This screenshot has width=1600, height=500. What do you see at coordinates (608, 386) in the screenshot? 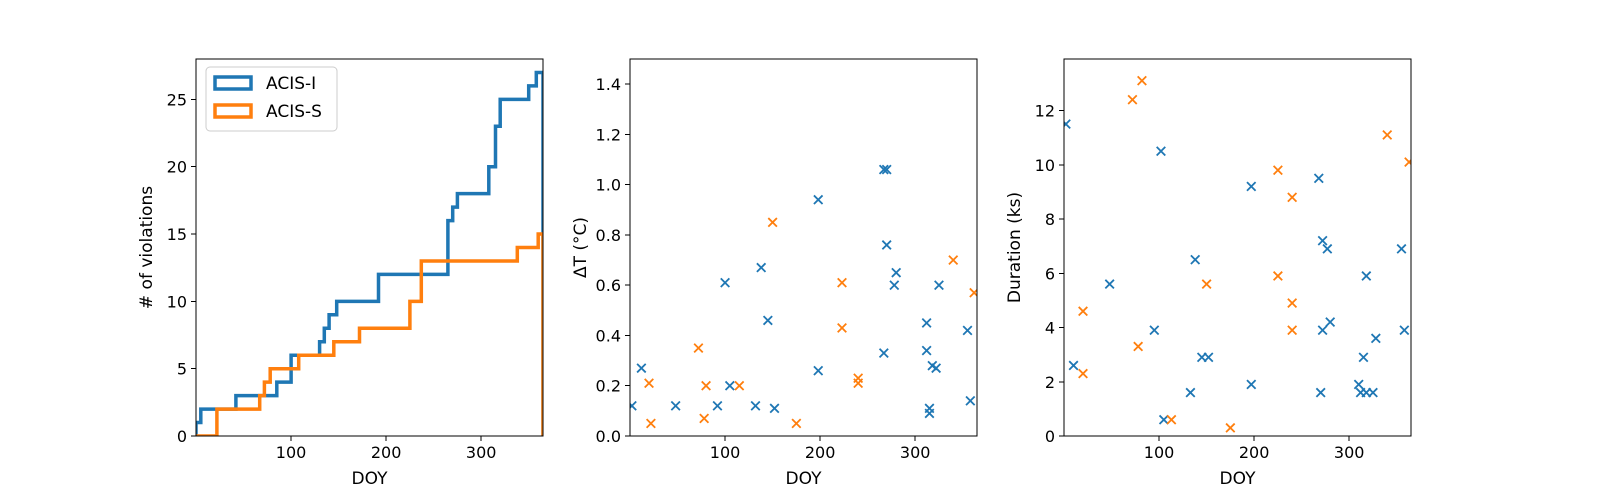
I see `y-tick-label: 0.2` at bounding box center [608, 386].